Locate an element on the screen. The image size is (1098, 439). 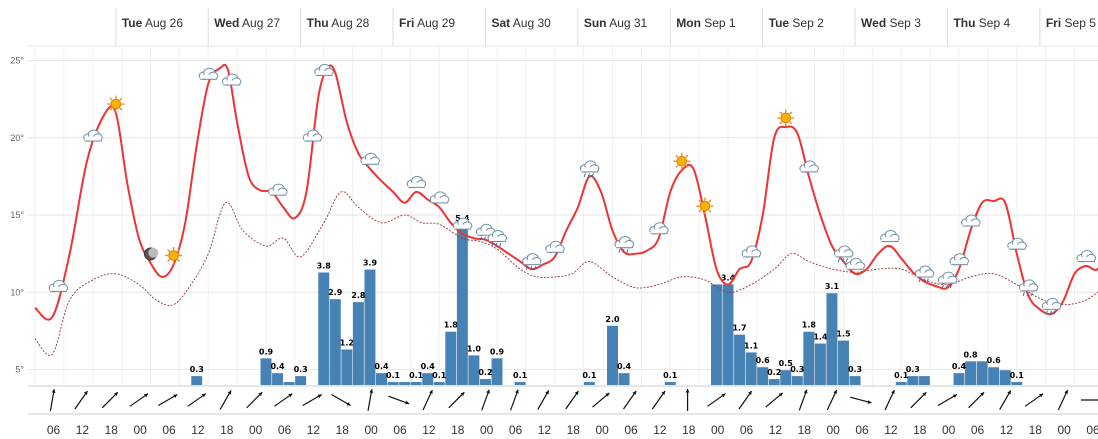
day-label-dow: Sun is located at coordinates (595, 23).